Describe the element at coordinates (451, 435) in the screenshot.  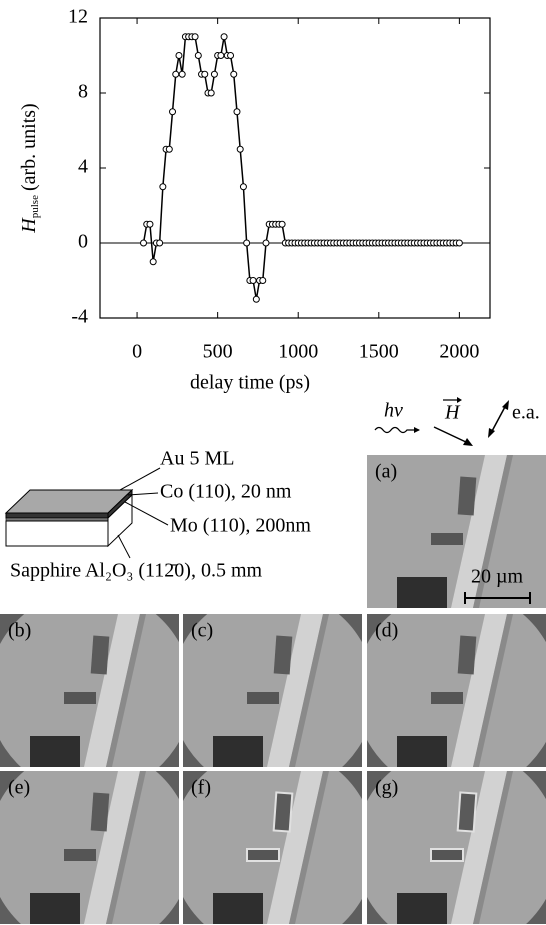
I see `field-arrow` at that location.